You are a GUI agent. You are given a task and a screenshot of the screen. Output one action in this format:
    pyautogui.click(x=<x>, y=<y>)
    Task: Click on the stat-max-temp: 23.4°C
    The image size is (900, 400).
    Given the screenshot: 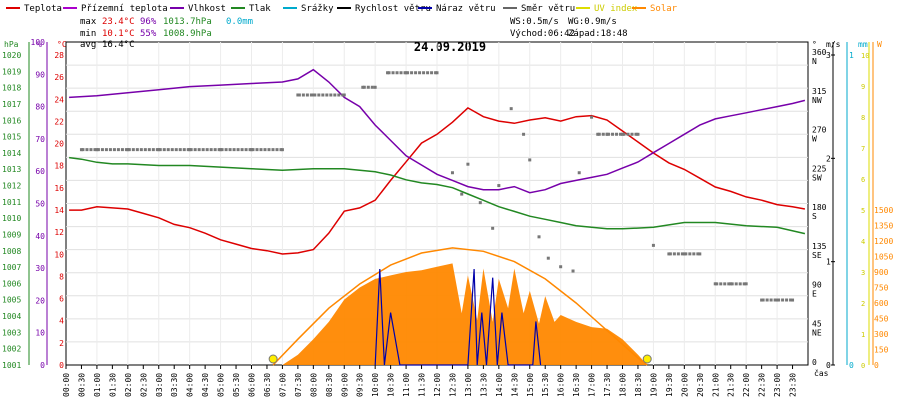 What is the action you would take?
    pyautogui.click(x=118, y=22)
    